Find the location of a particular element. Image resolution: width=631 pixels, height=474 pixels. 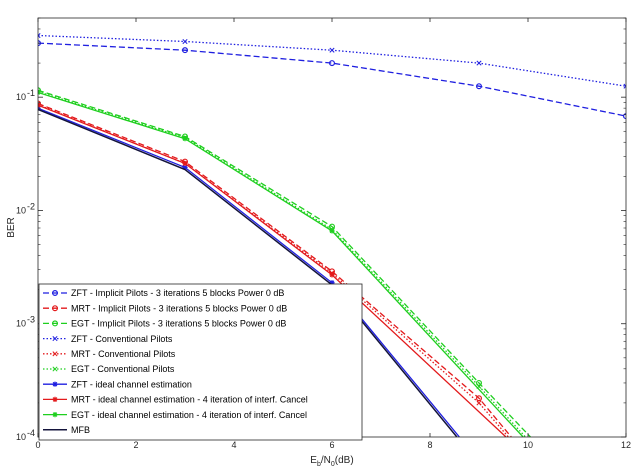

legend-entry: EGT - Conventional Pilots is located at coordinates (109, 369).